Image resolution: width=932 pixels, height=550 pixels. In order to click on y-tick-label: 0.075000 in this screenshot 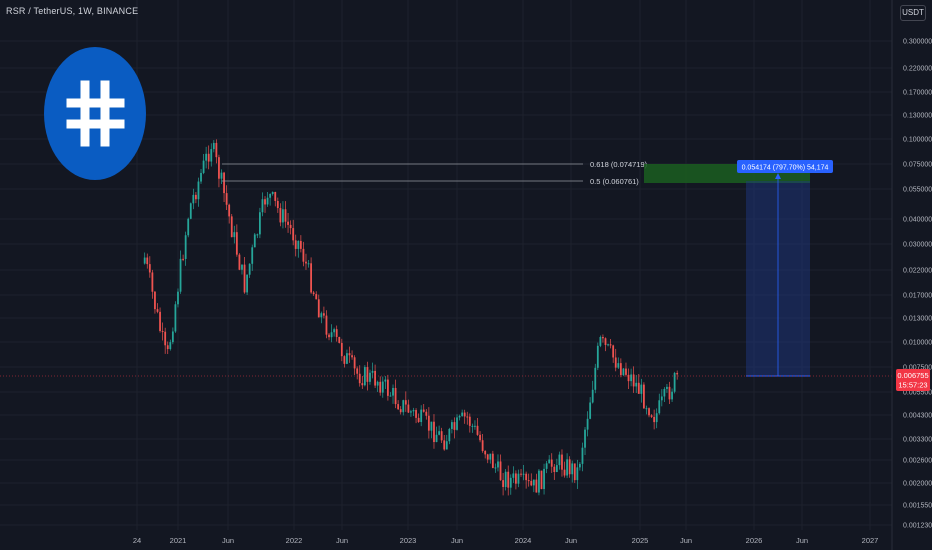, I will do `click(917, 165)`.